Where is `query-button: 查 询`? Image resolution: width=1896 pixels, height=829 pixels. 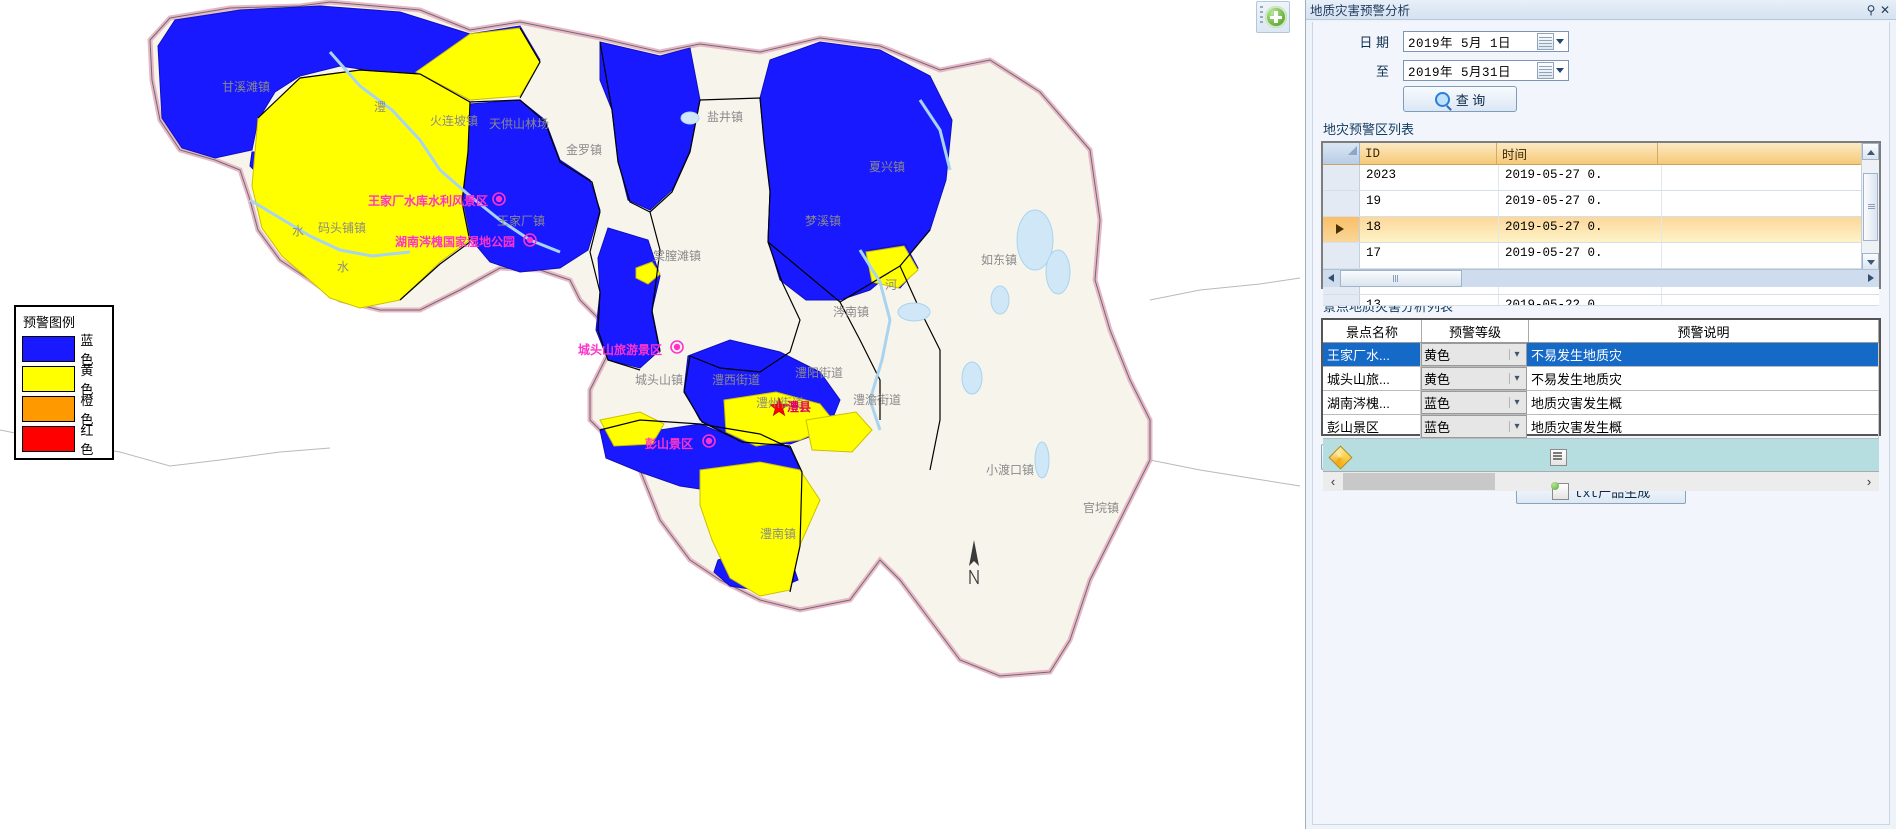
query-button: 查 询 is located at coordinates (1460, 99).